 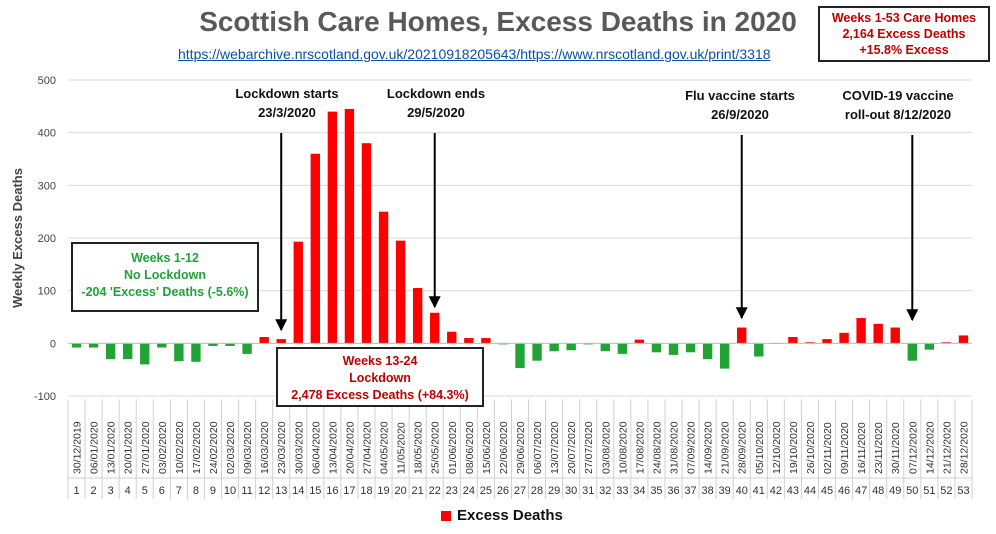 What do you see at coordinates (844, 491) in the screenshot?
I see `x-week-label: 46` at bounding box center [844, 491].